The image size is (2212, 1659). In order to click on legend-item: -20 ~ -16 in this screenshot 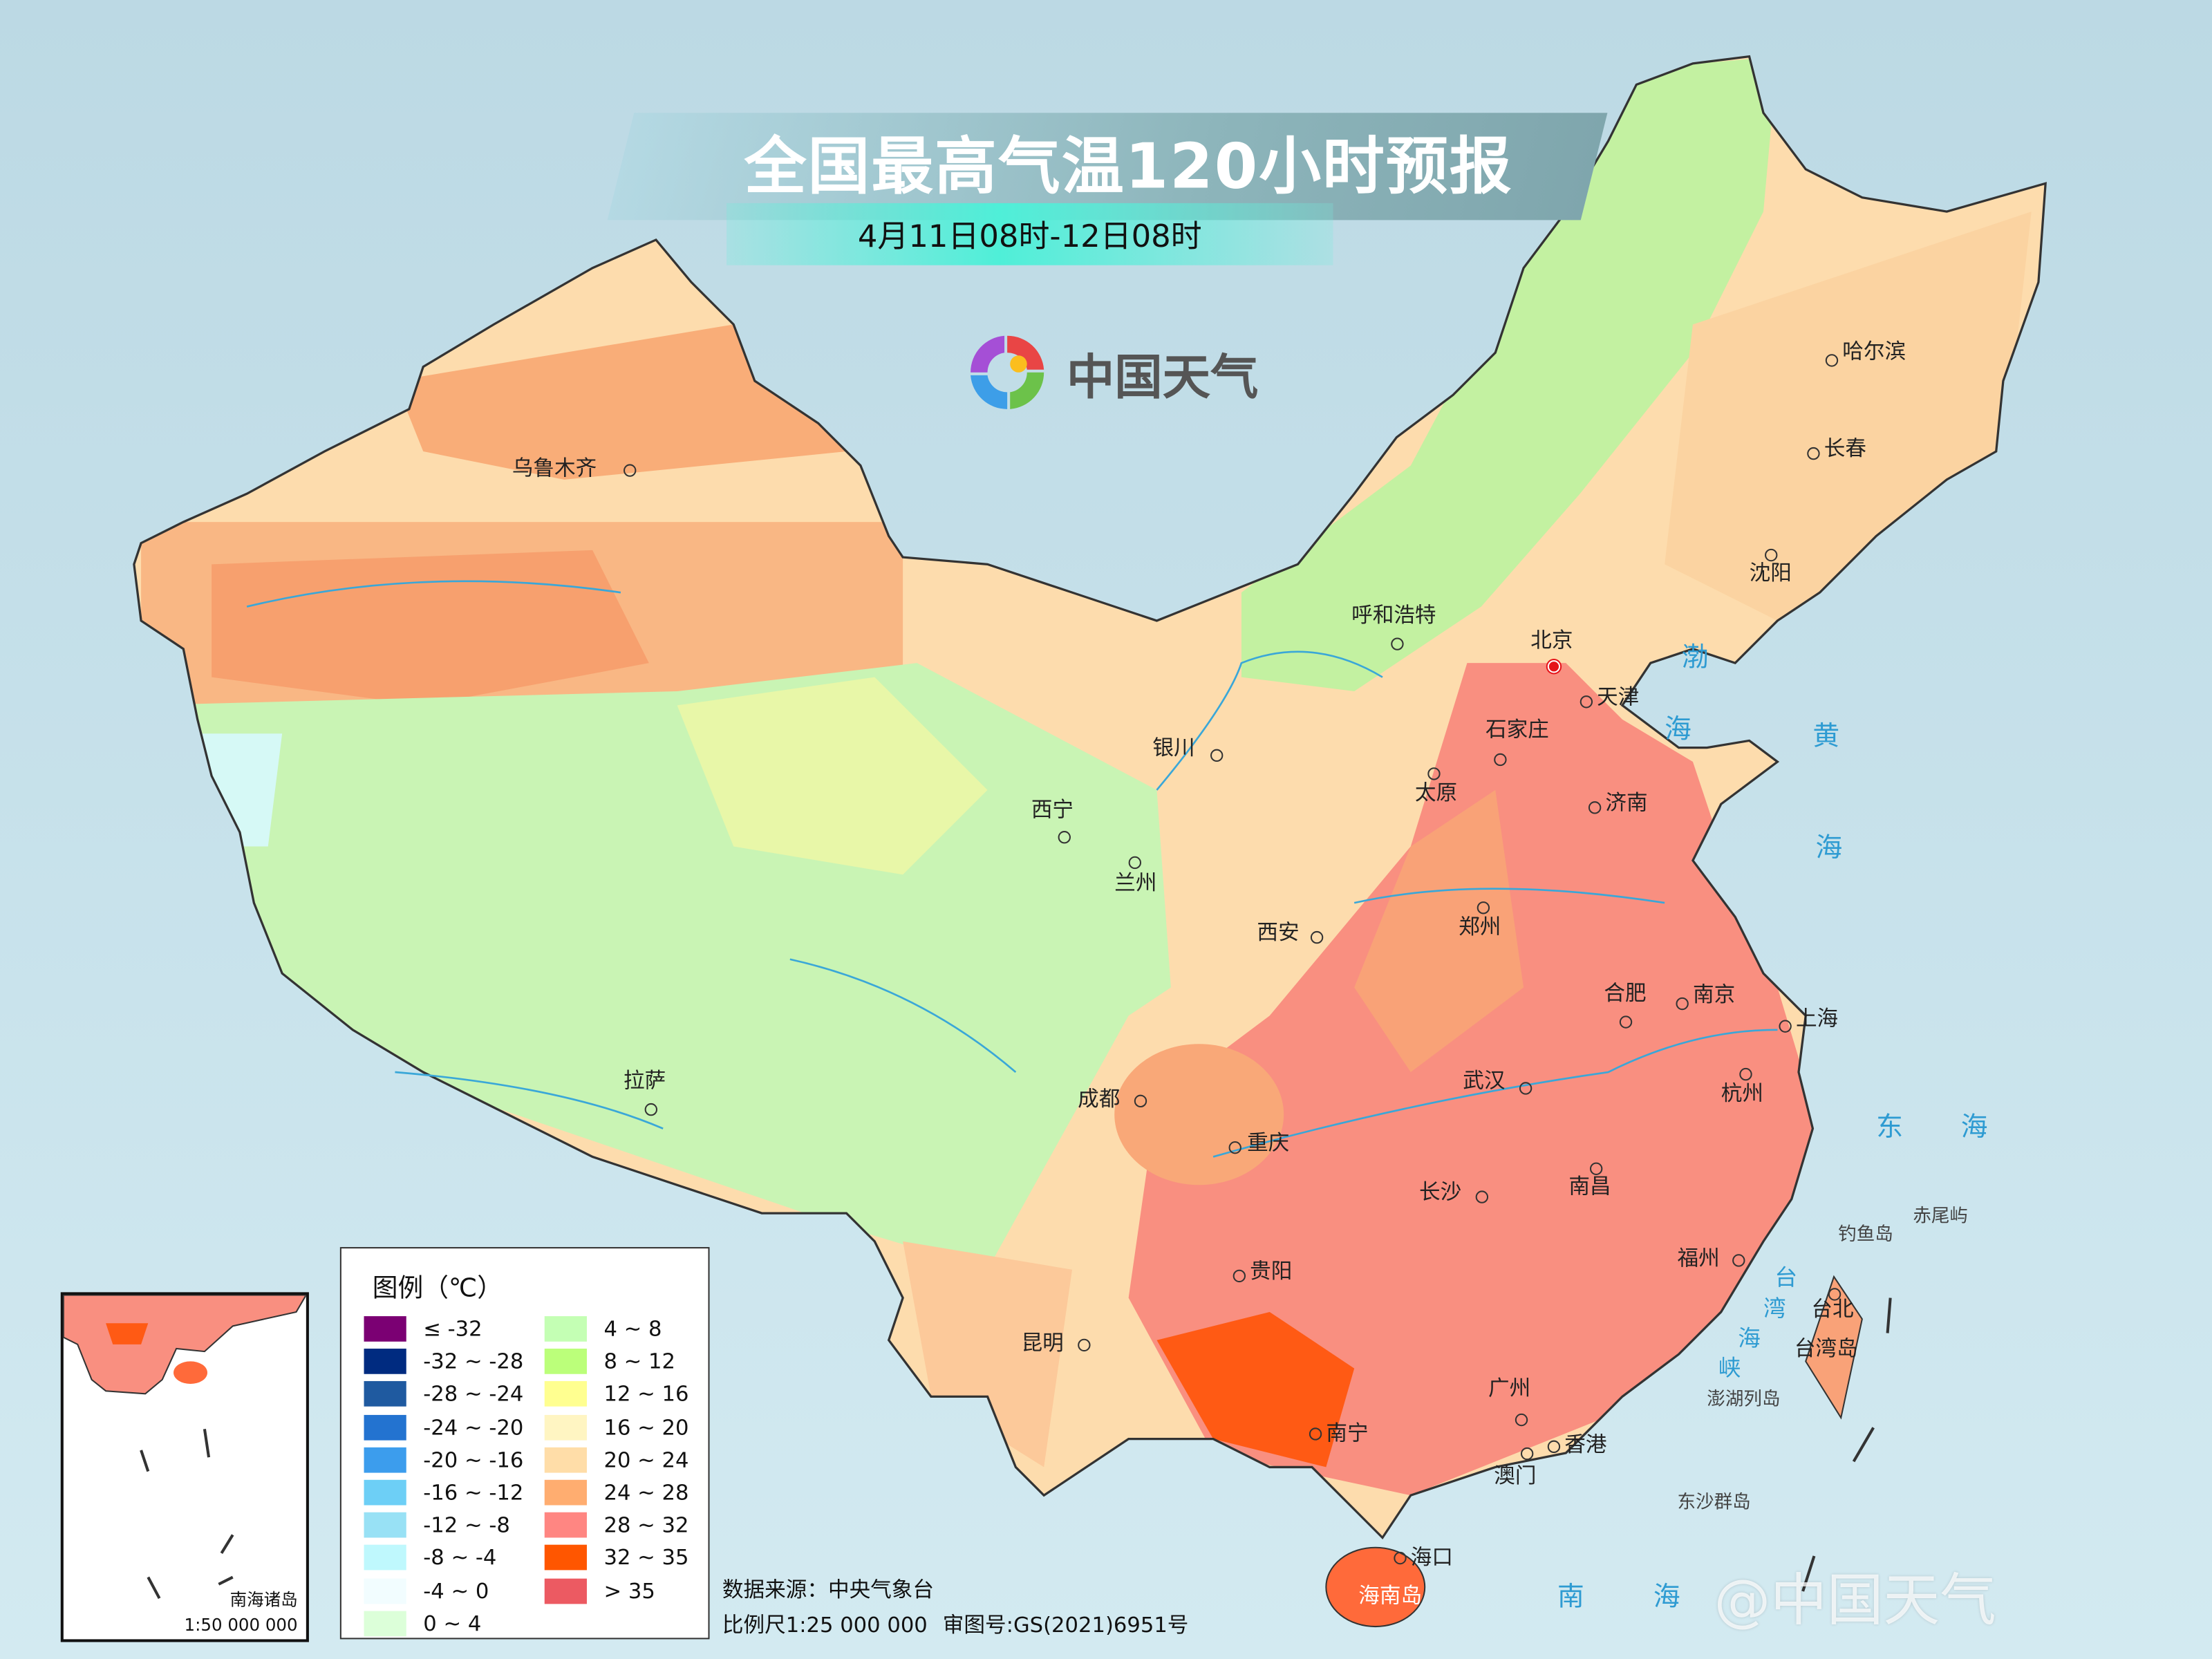, I will do `click(443, 1460)`.